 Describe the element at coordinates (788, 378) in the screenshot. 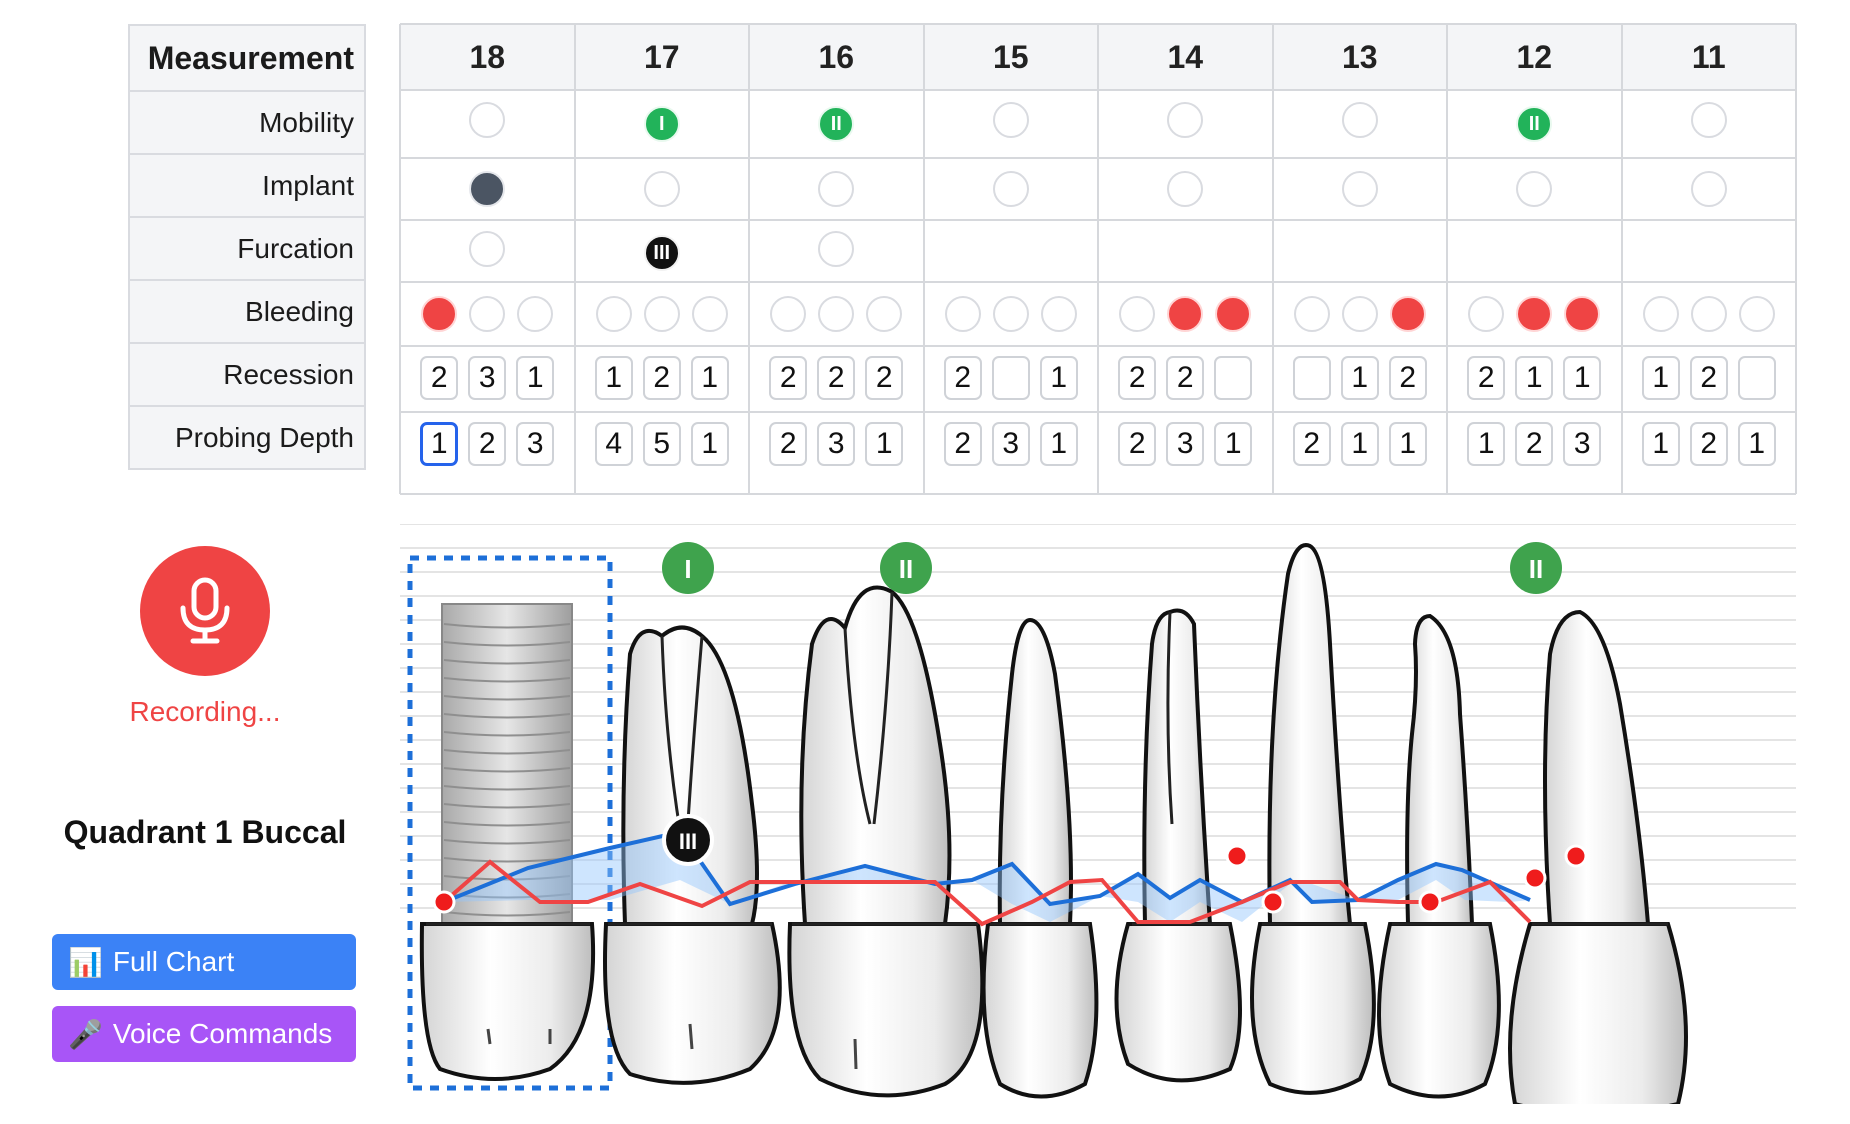

I see `recession-input-16-1: 2` at that location.